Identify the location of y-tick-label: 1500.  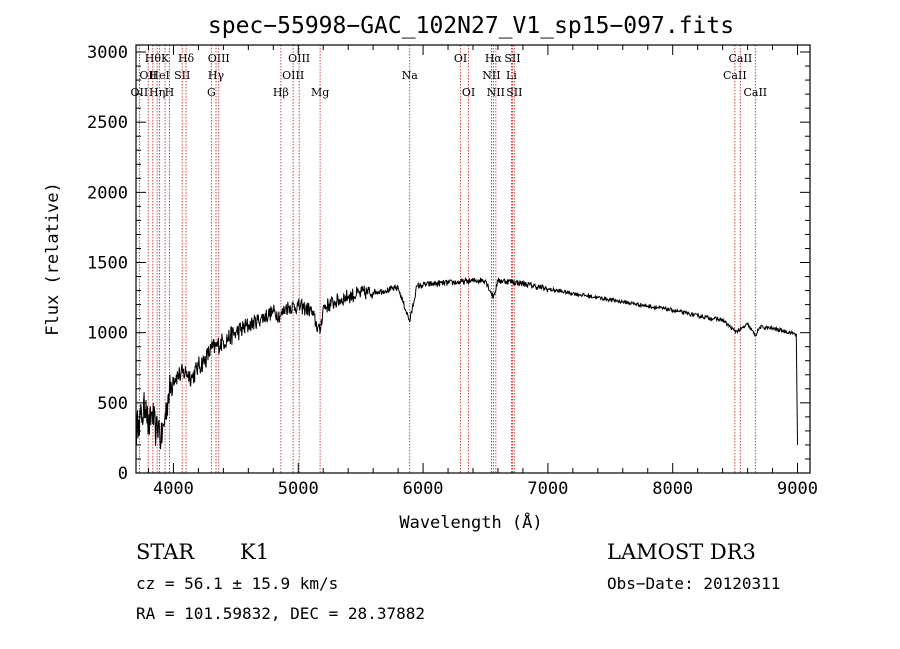
(107, 264).